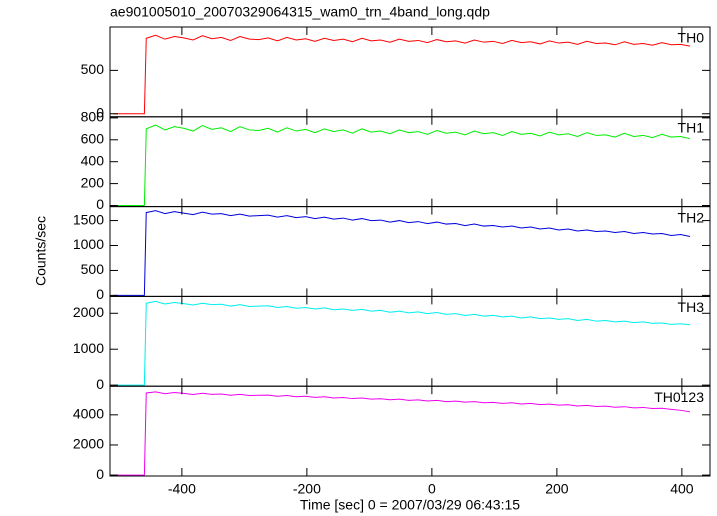  What do you see at coordinates (88, 219) in the screenshot?
I see `y-tick-label: 1500` at bounding box center [88, 219].